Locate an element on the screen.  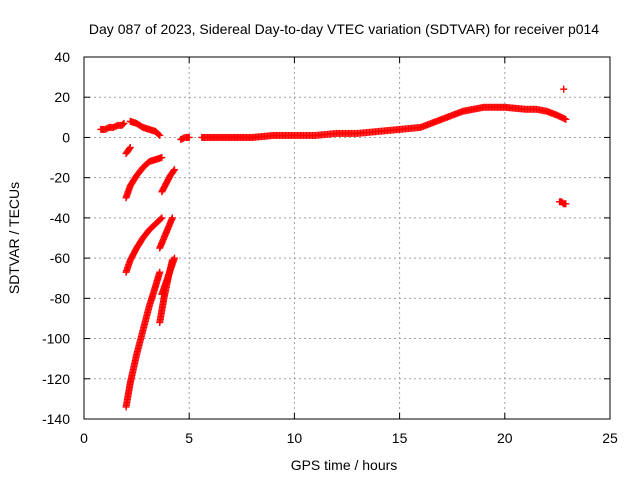
y-tick-label: -60 is located at coordinates (60, 258).